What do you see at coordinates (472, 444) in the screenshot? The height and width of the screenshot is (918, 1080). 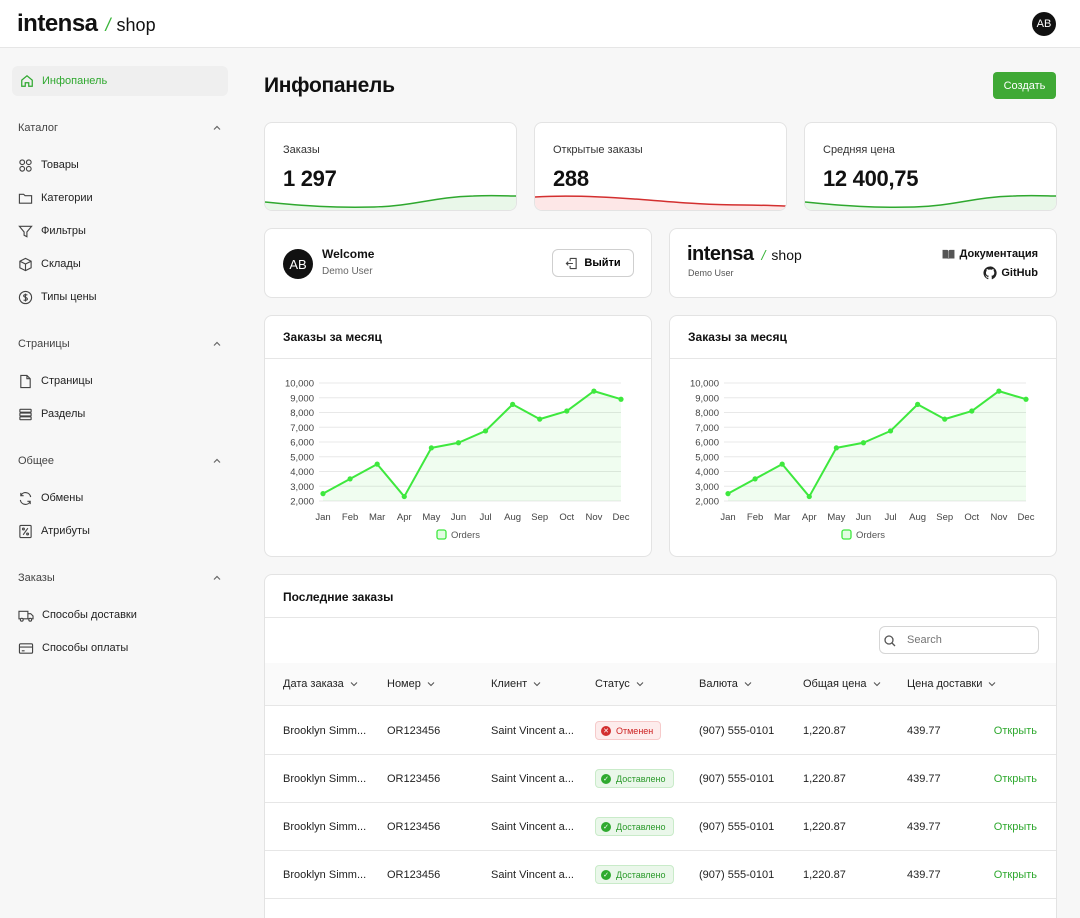 I see `series-line` at bounding box center [472, 444].